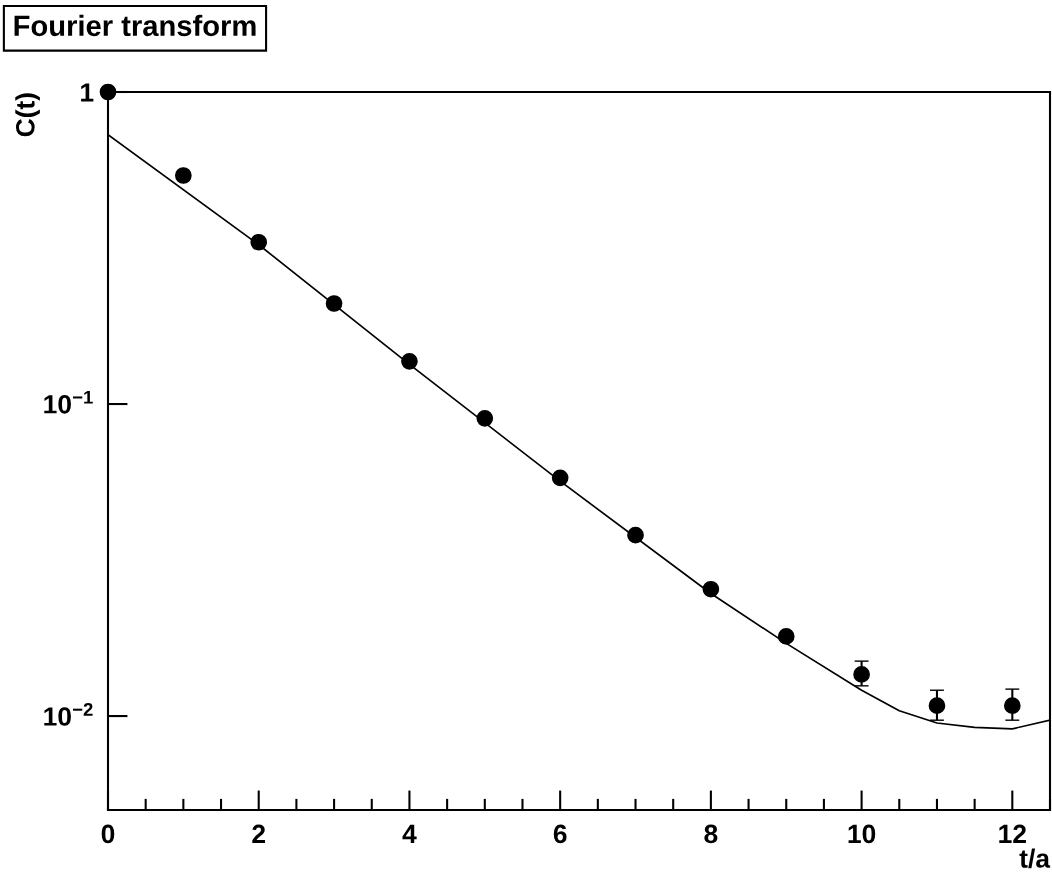 The image size is (1052, 885). Describe the element at coordinates (560, 834) in the screenshot. I see `x-tick-label: 6` at that location.